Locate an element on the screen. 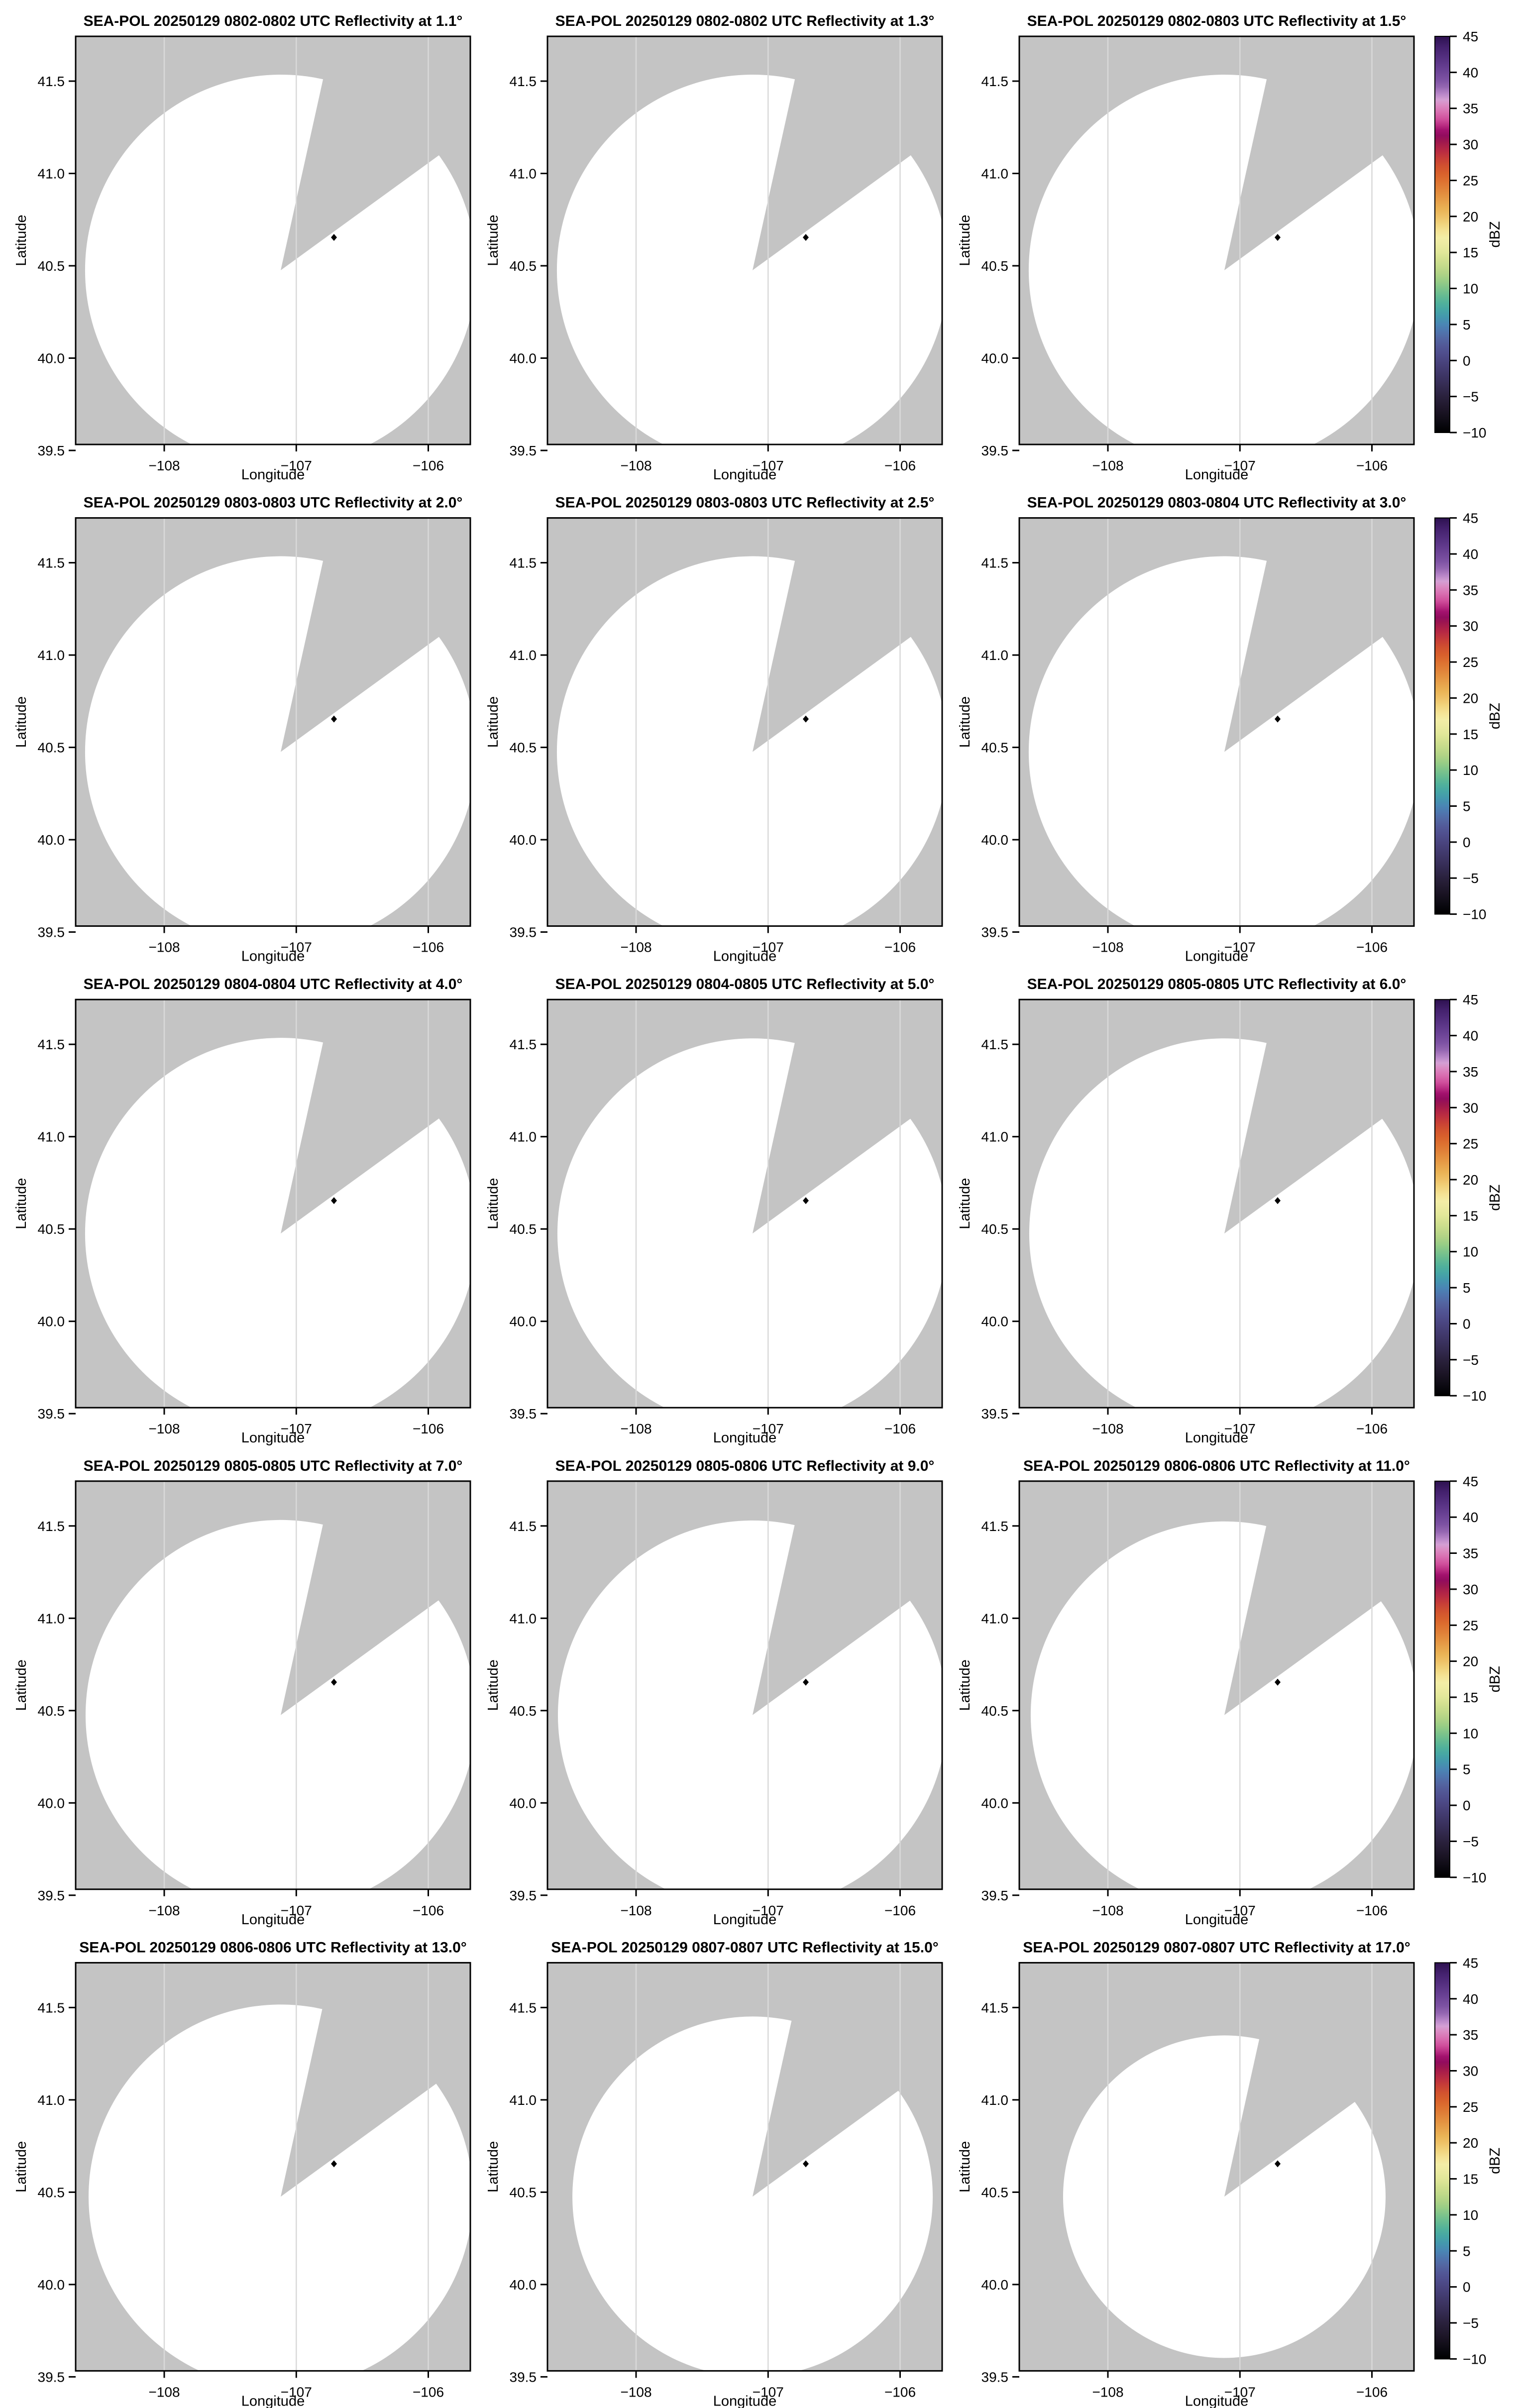 This screenshot has height=2408, width=1517. colorbar-tick-label: 5 is located at coordinates (1467, 807).